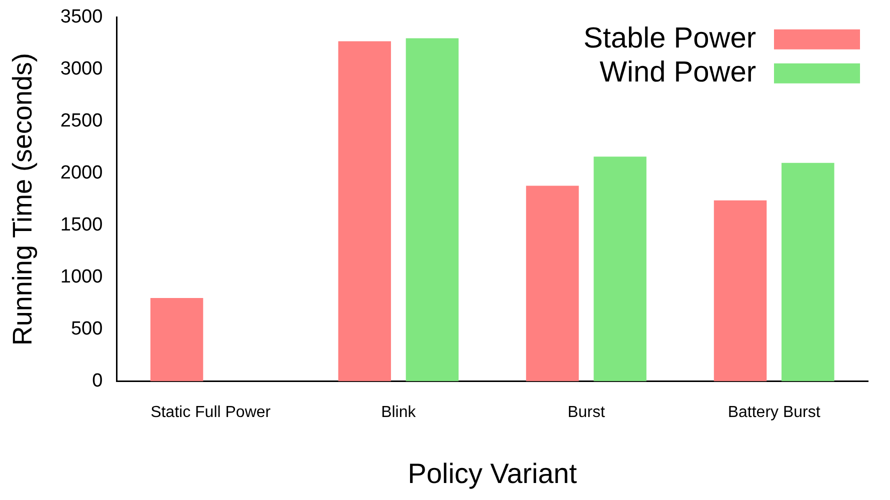 The image size is (890, 500). Describe the element at coordinates (81, 69) in the screenshot. I see `y-tick-label: 3000` at that location.